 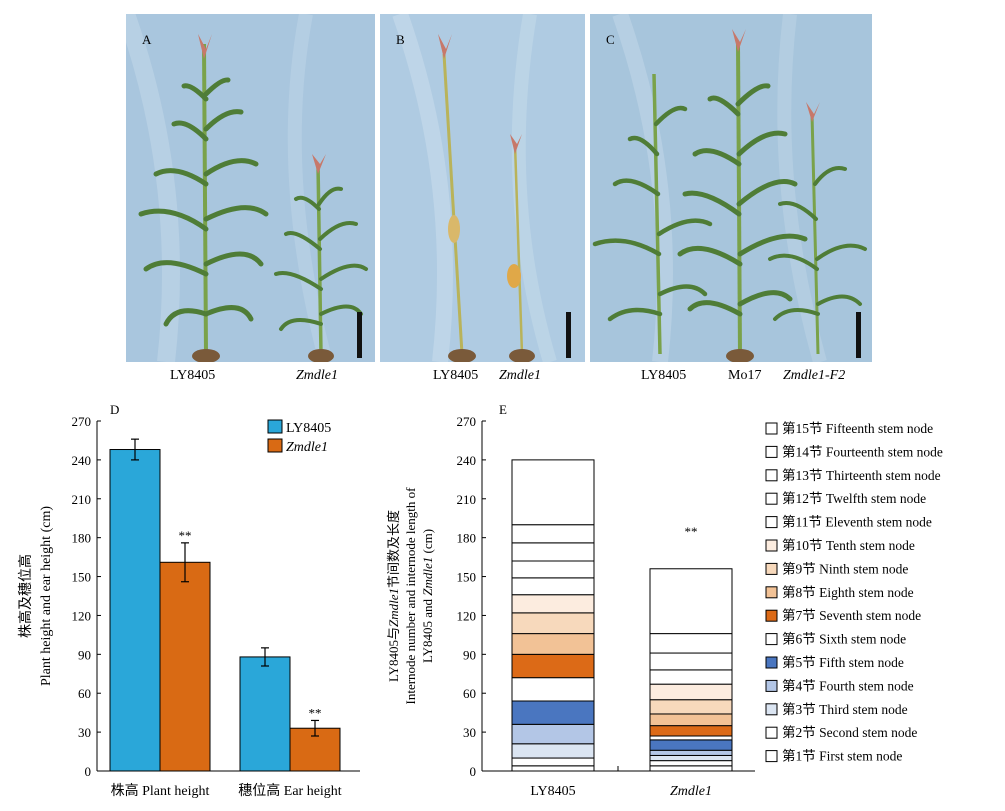 What do you see at coordinates (307, 447) in the screenshot?
I see `legend-label-zmdle1: Zmdle1` at bounding box center [307, 447].